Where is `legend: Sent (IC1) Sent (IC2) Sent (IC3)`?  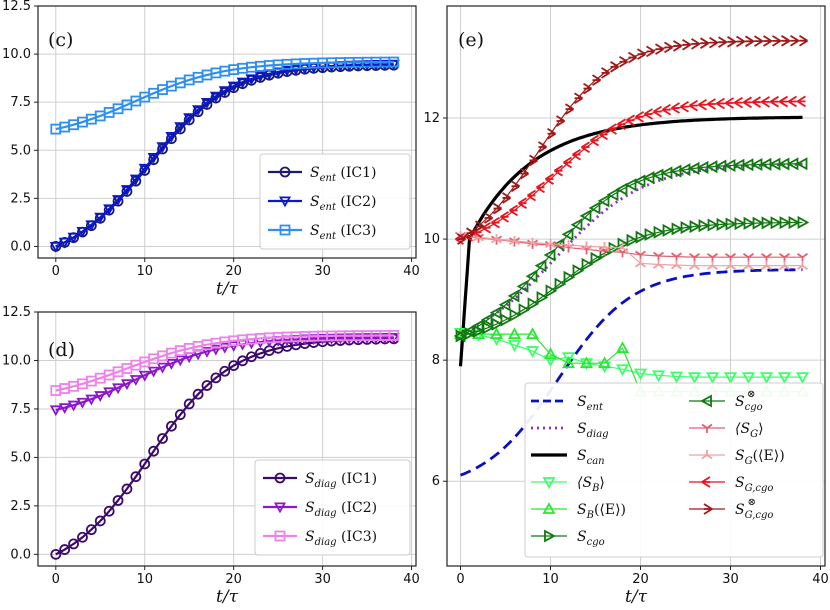 legend: Sent (IC1) Sent (IC2) Sent (IC3) is located at coordinates (335, 201).